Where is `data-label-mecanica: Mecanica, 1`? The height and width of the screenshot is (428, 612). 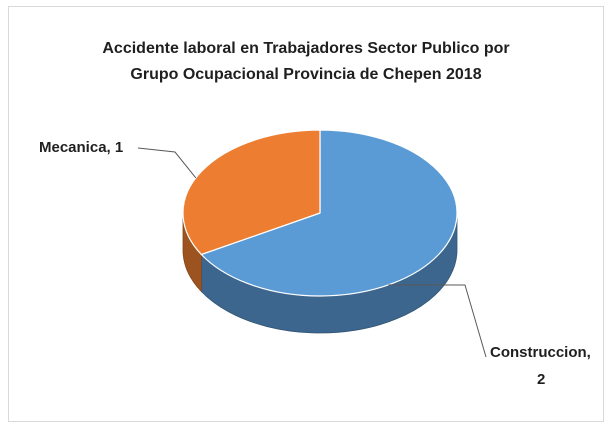 data-label-mecanica: Mecanica, 1 is located at coordinates (81, 147).